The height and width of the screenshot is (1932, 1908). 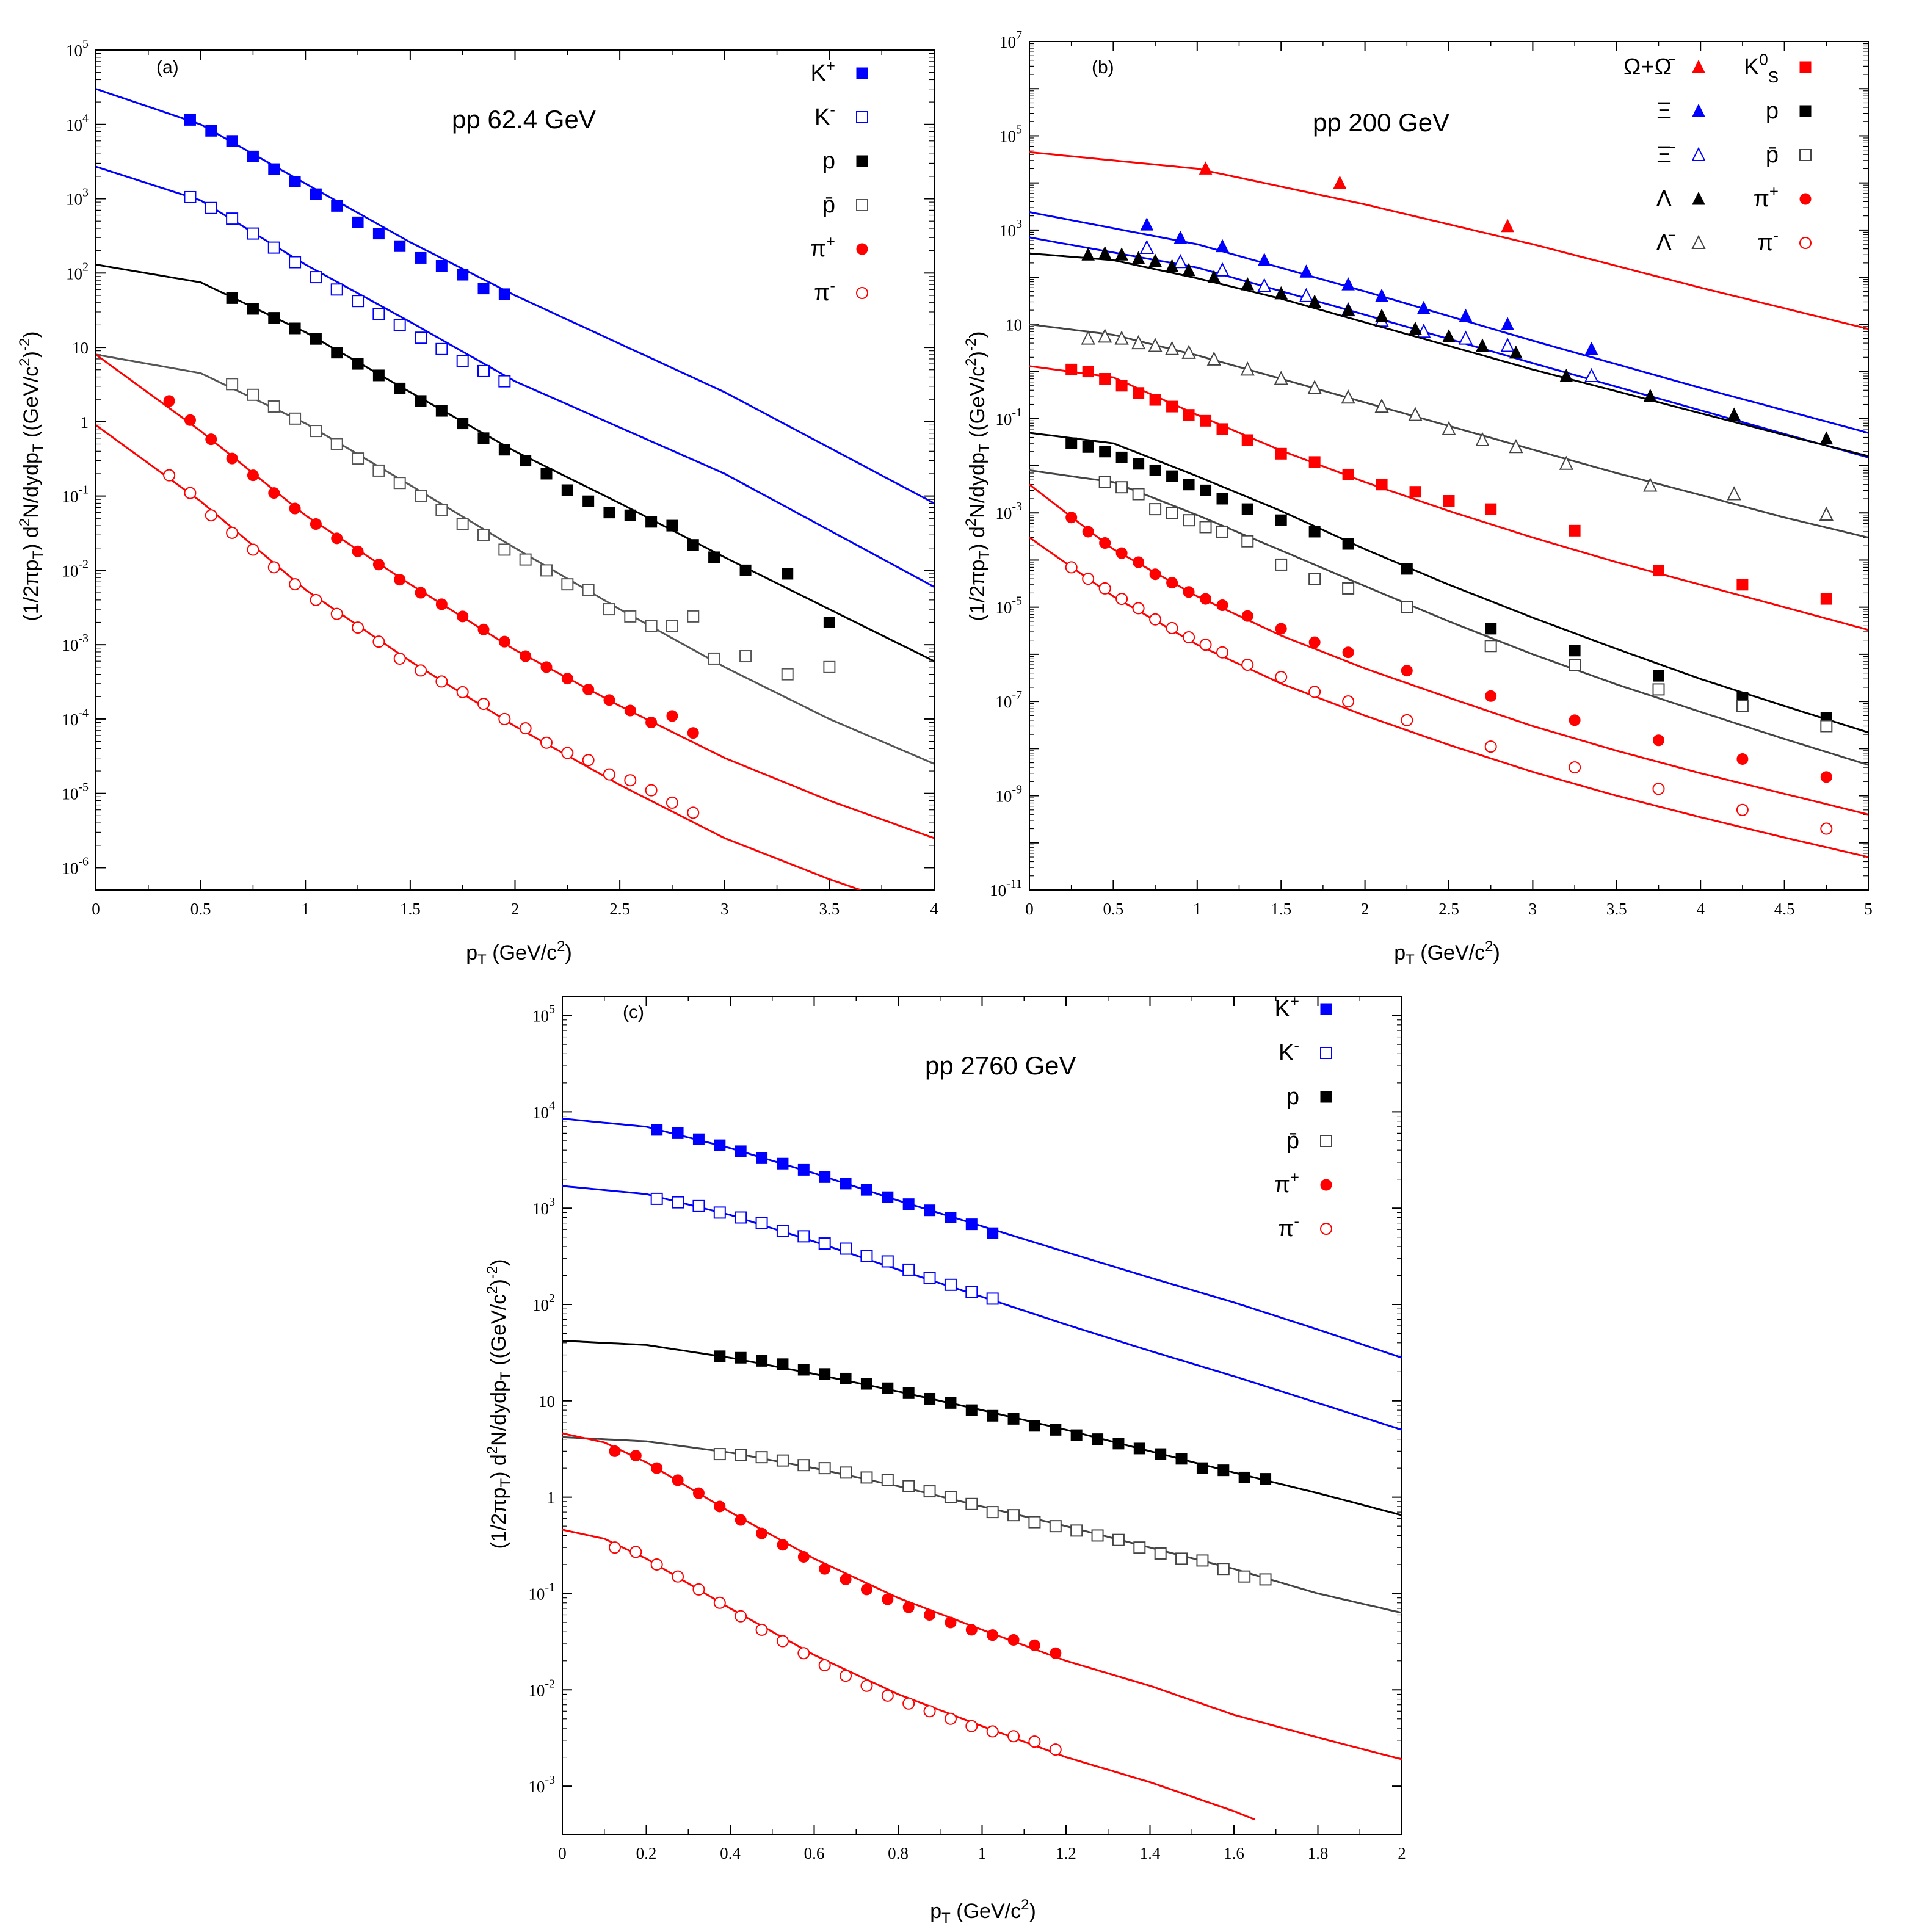 What do you see at coordinates (77, 123) in the screenshot?
I see `y-tick-label: 10⁴` at bounding box center [77, 123].